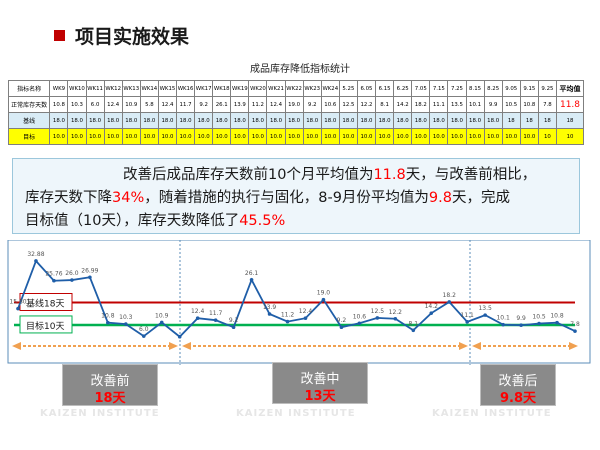 The image size is (600, 450). I want to click on table-row-label: 目标, so click(29, 136).